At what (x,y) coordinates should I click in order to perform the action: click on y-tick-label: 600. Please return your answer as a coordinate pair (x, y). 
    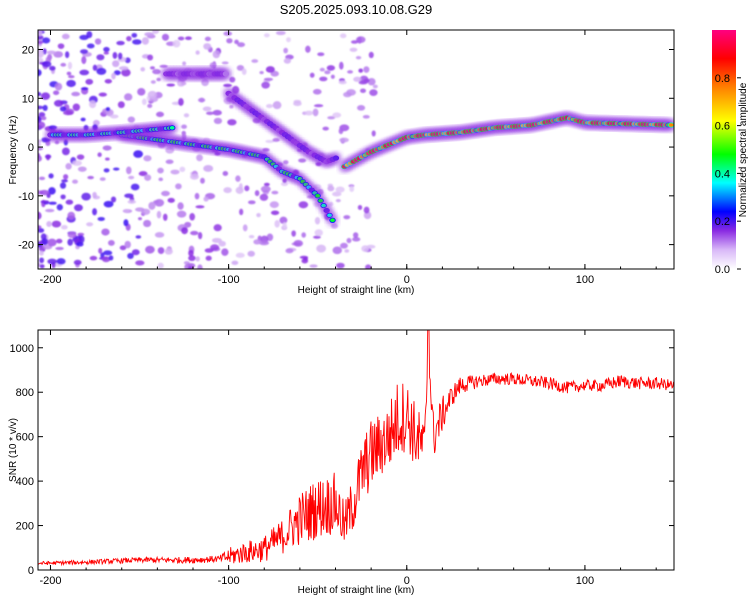
    Looking at the image, I should click on (25, 438).